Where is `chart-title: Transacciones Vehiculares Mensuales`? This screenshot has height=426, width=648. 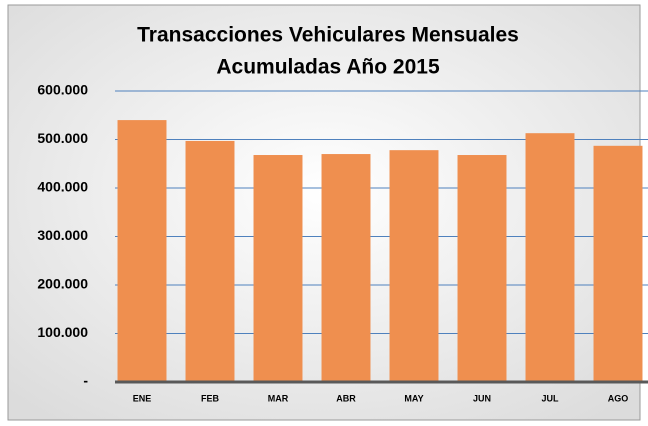 chart-title: Transacciones Vehiculares Mensuales is located at coordinates (328, 35).